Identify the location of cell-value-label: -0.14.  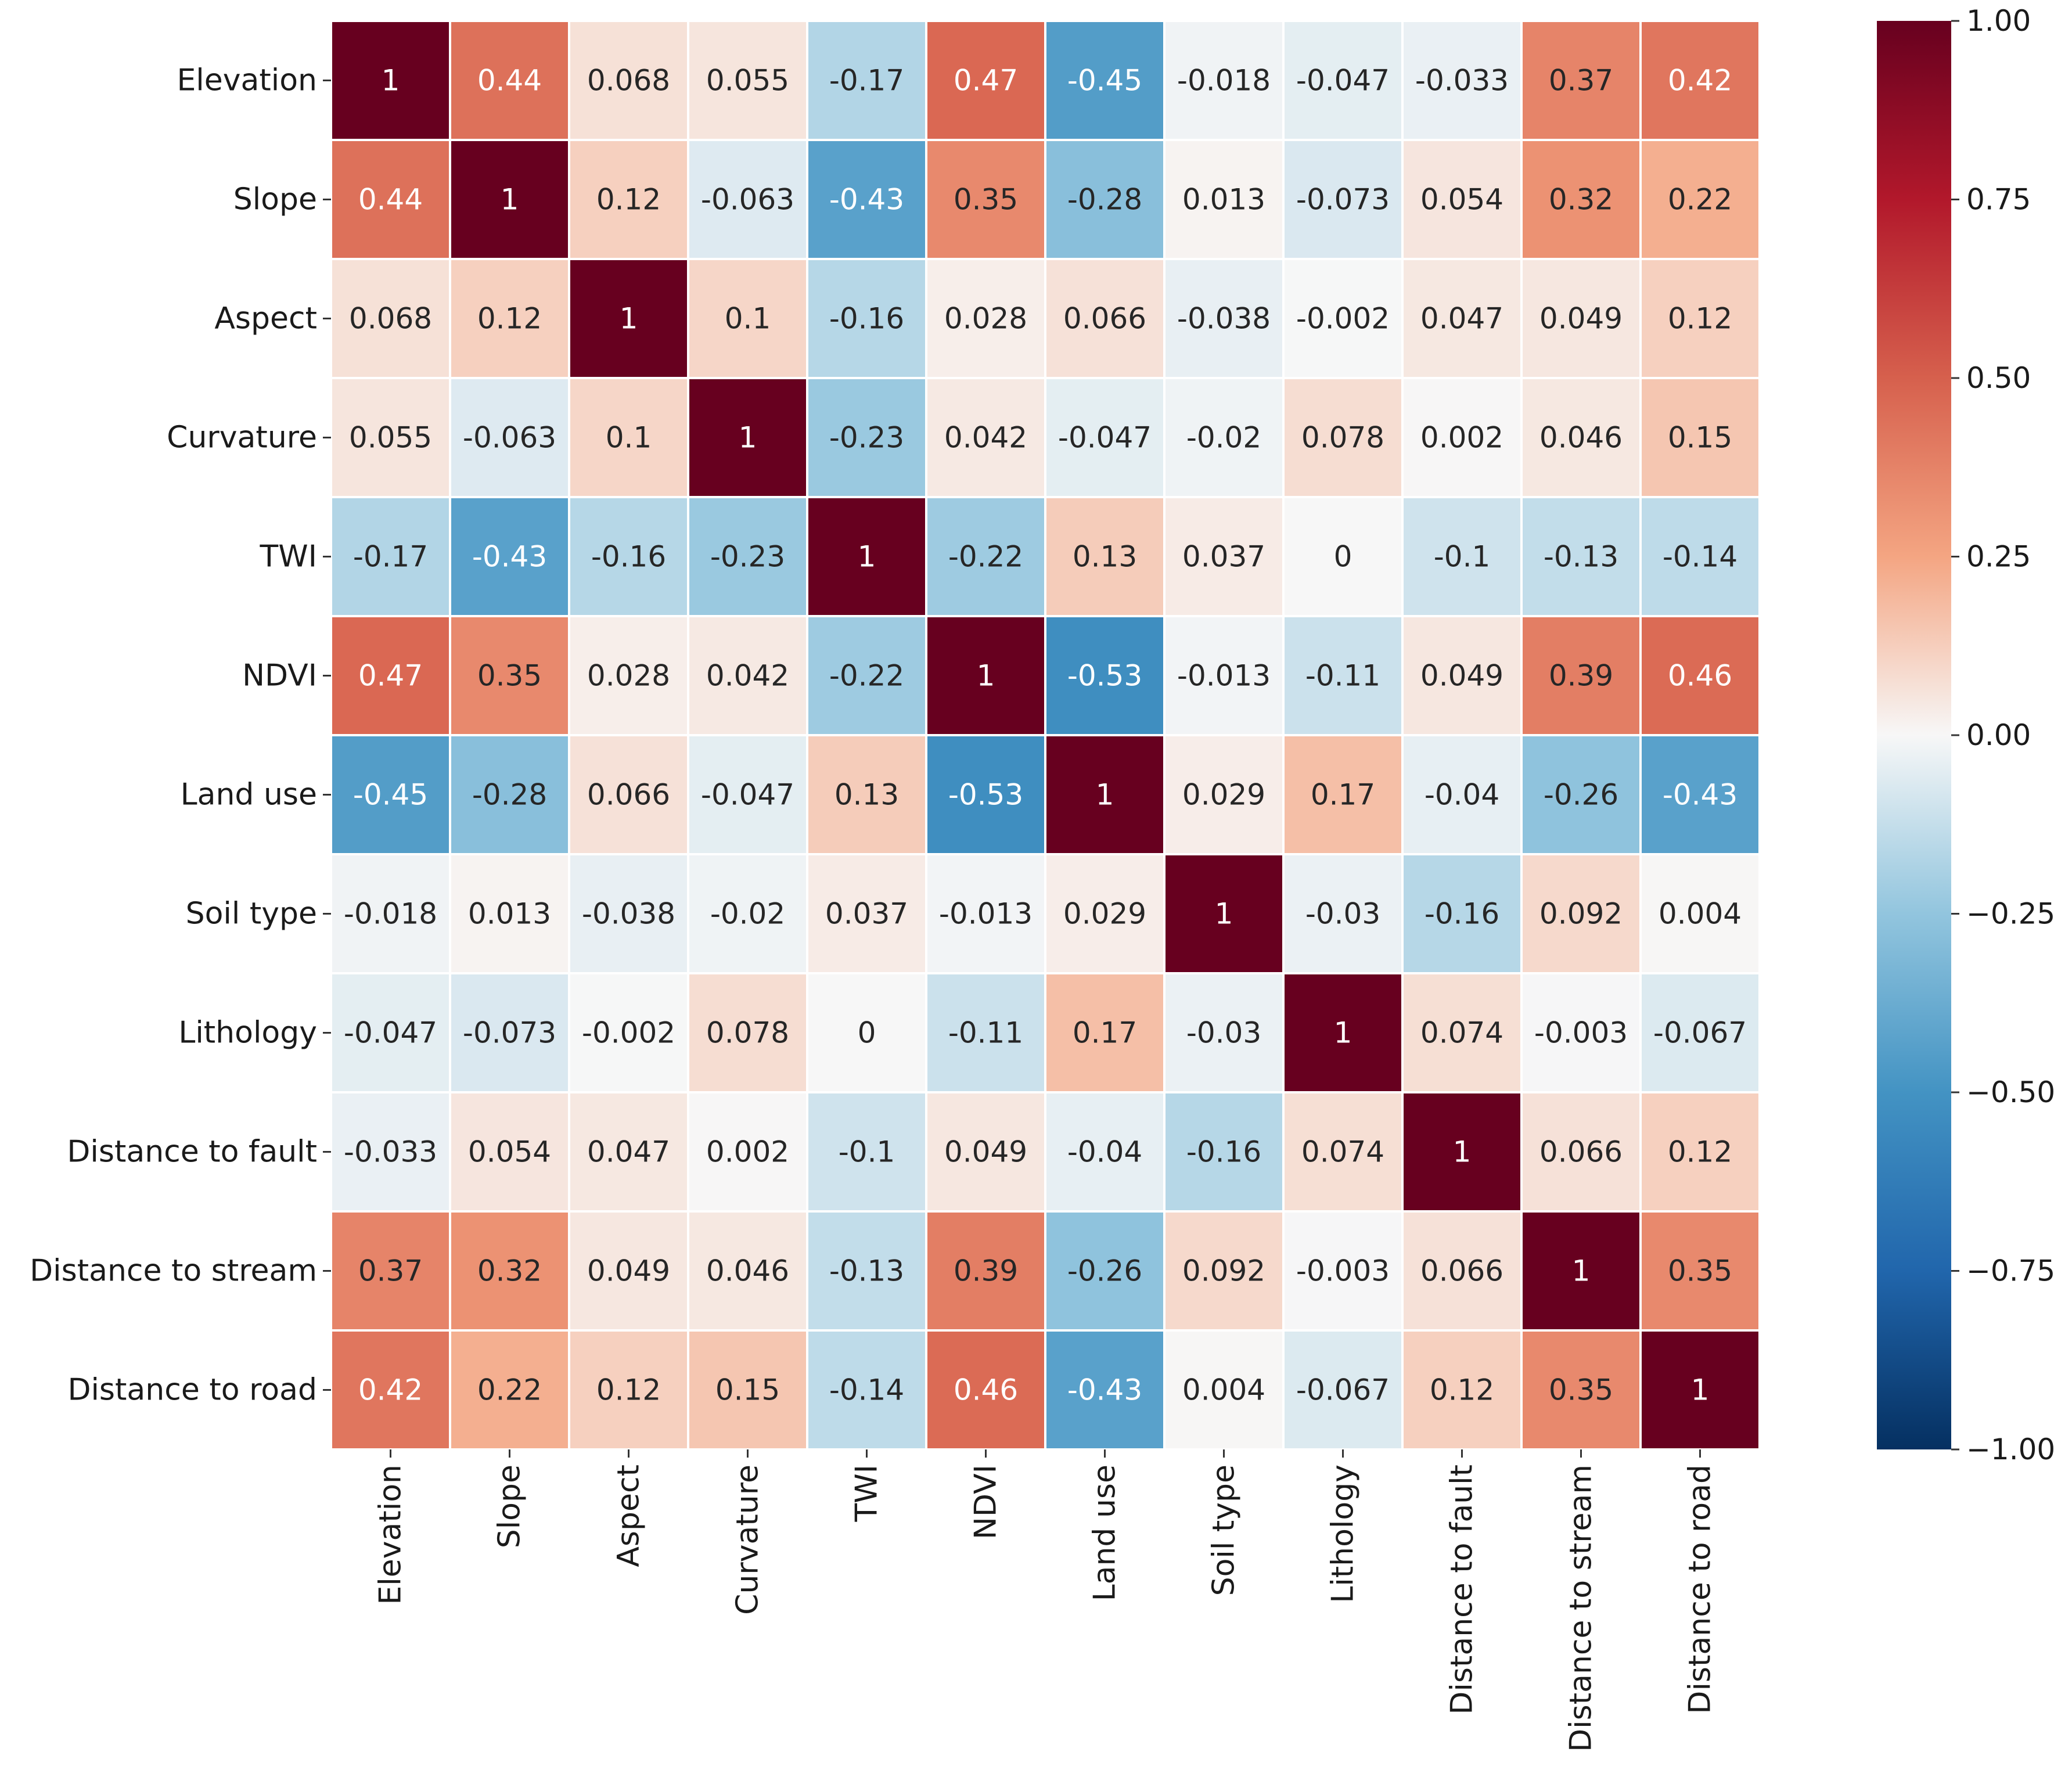
(866, 1390).